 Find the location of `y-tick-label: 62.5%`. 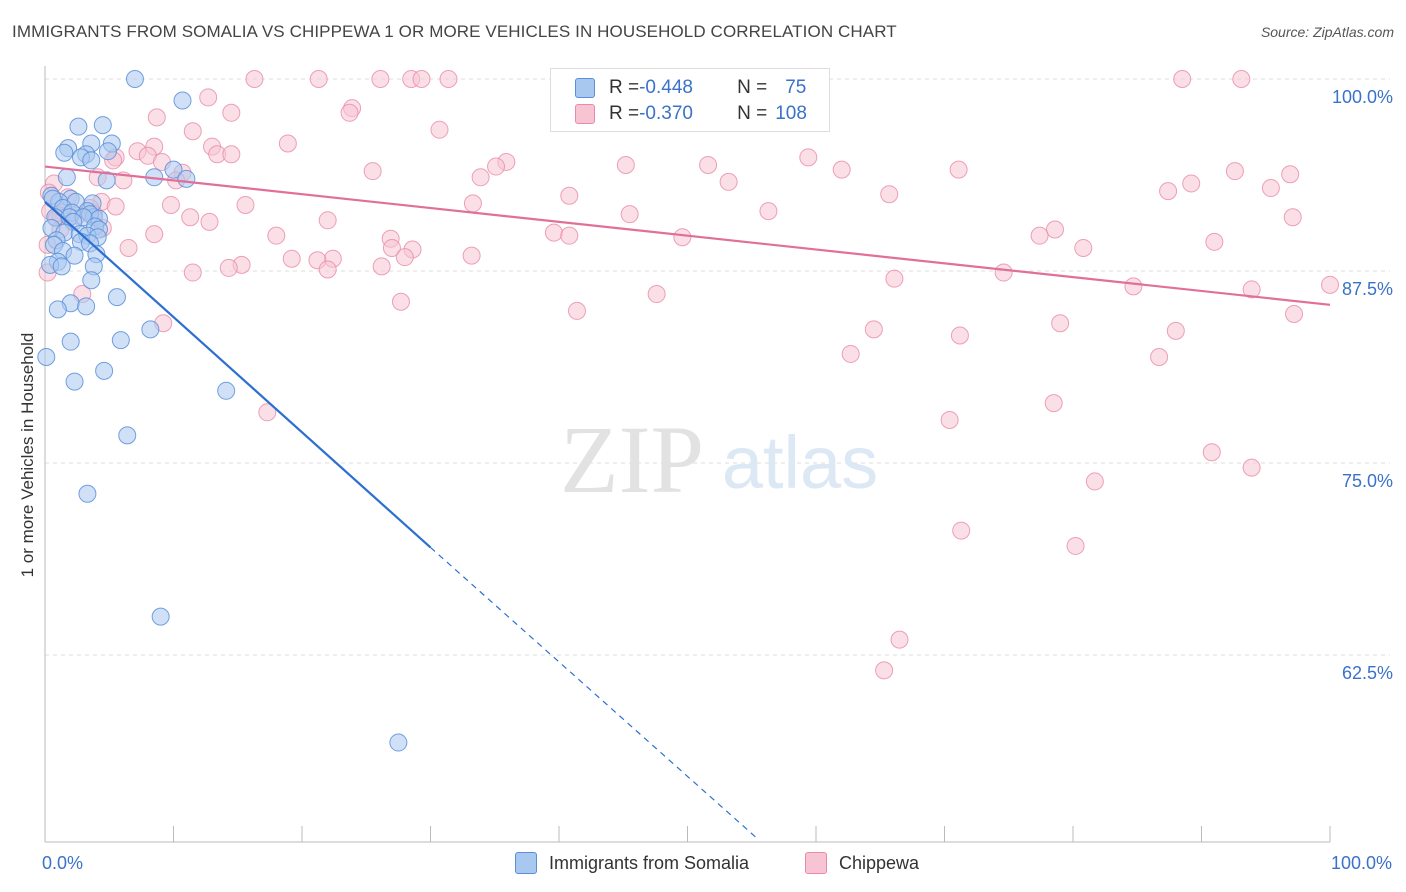

y-tick-label: 62.5% is located at coordinates (1367, 673).